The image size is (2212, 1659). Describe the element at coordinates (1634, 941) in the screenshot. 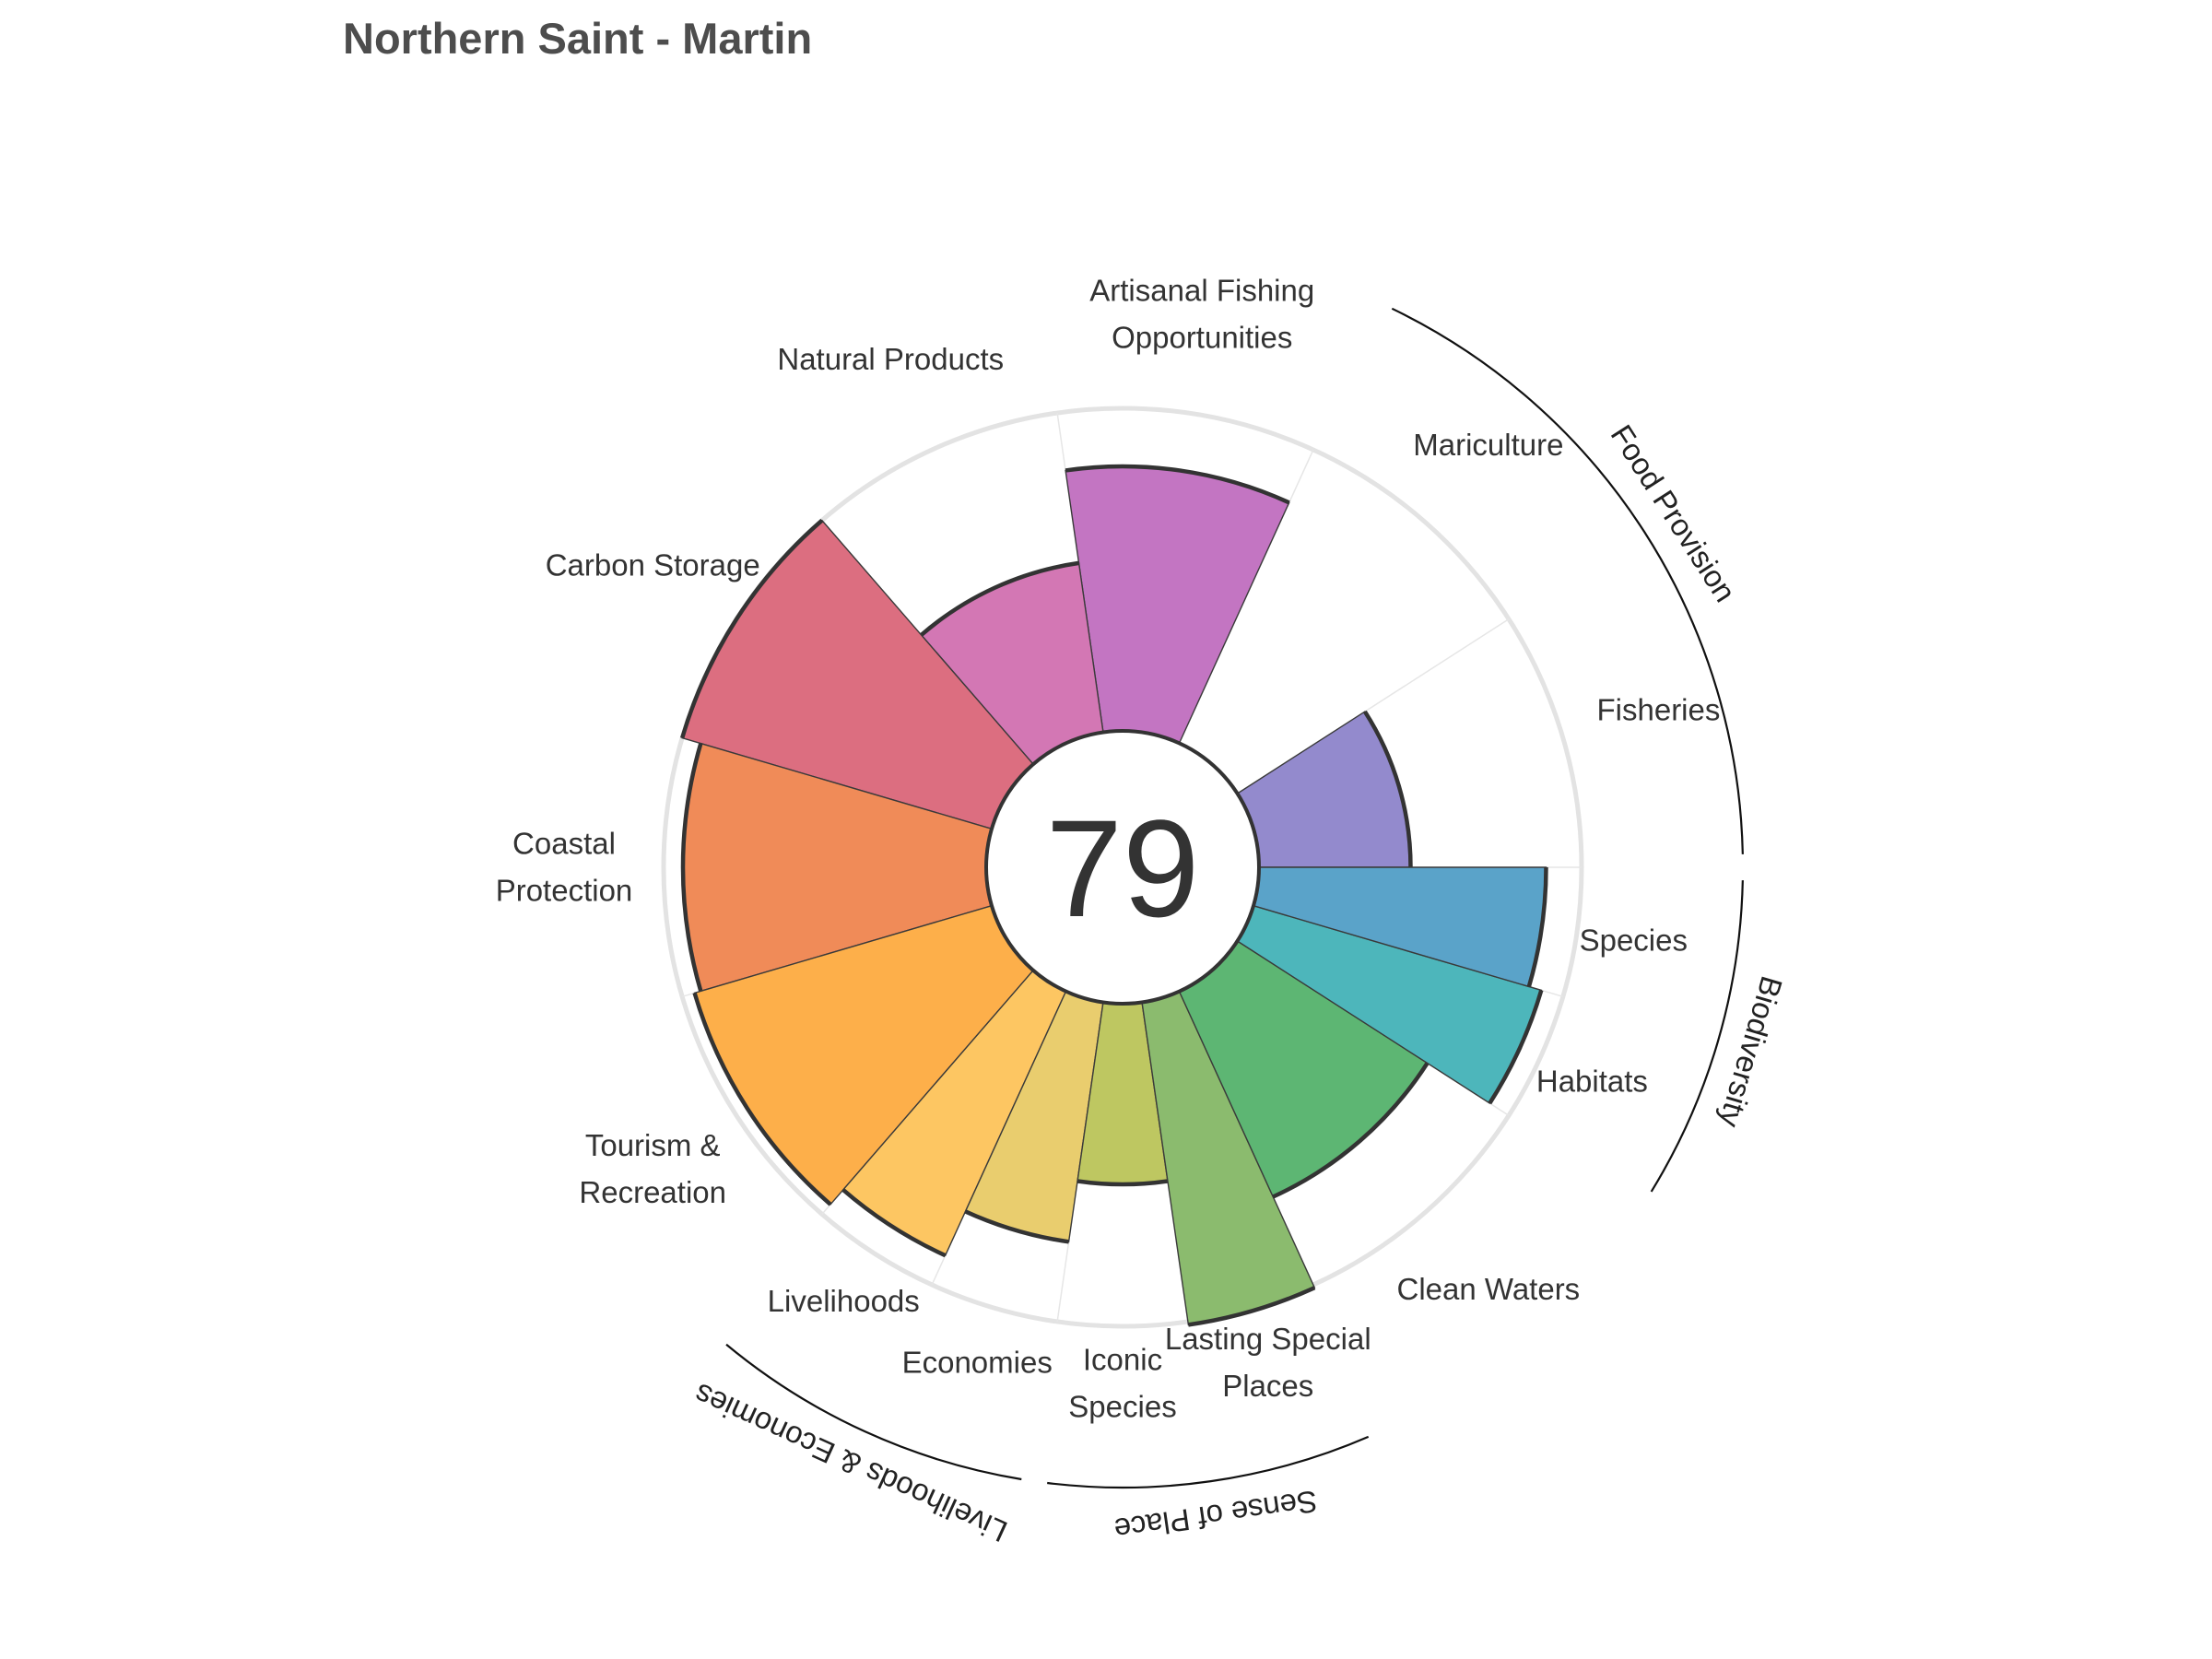

I see `label-species: Species` at that location.